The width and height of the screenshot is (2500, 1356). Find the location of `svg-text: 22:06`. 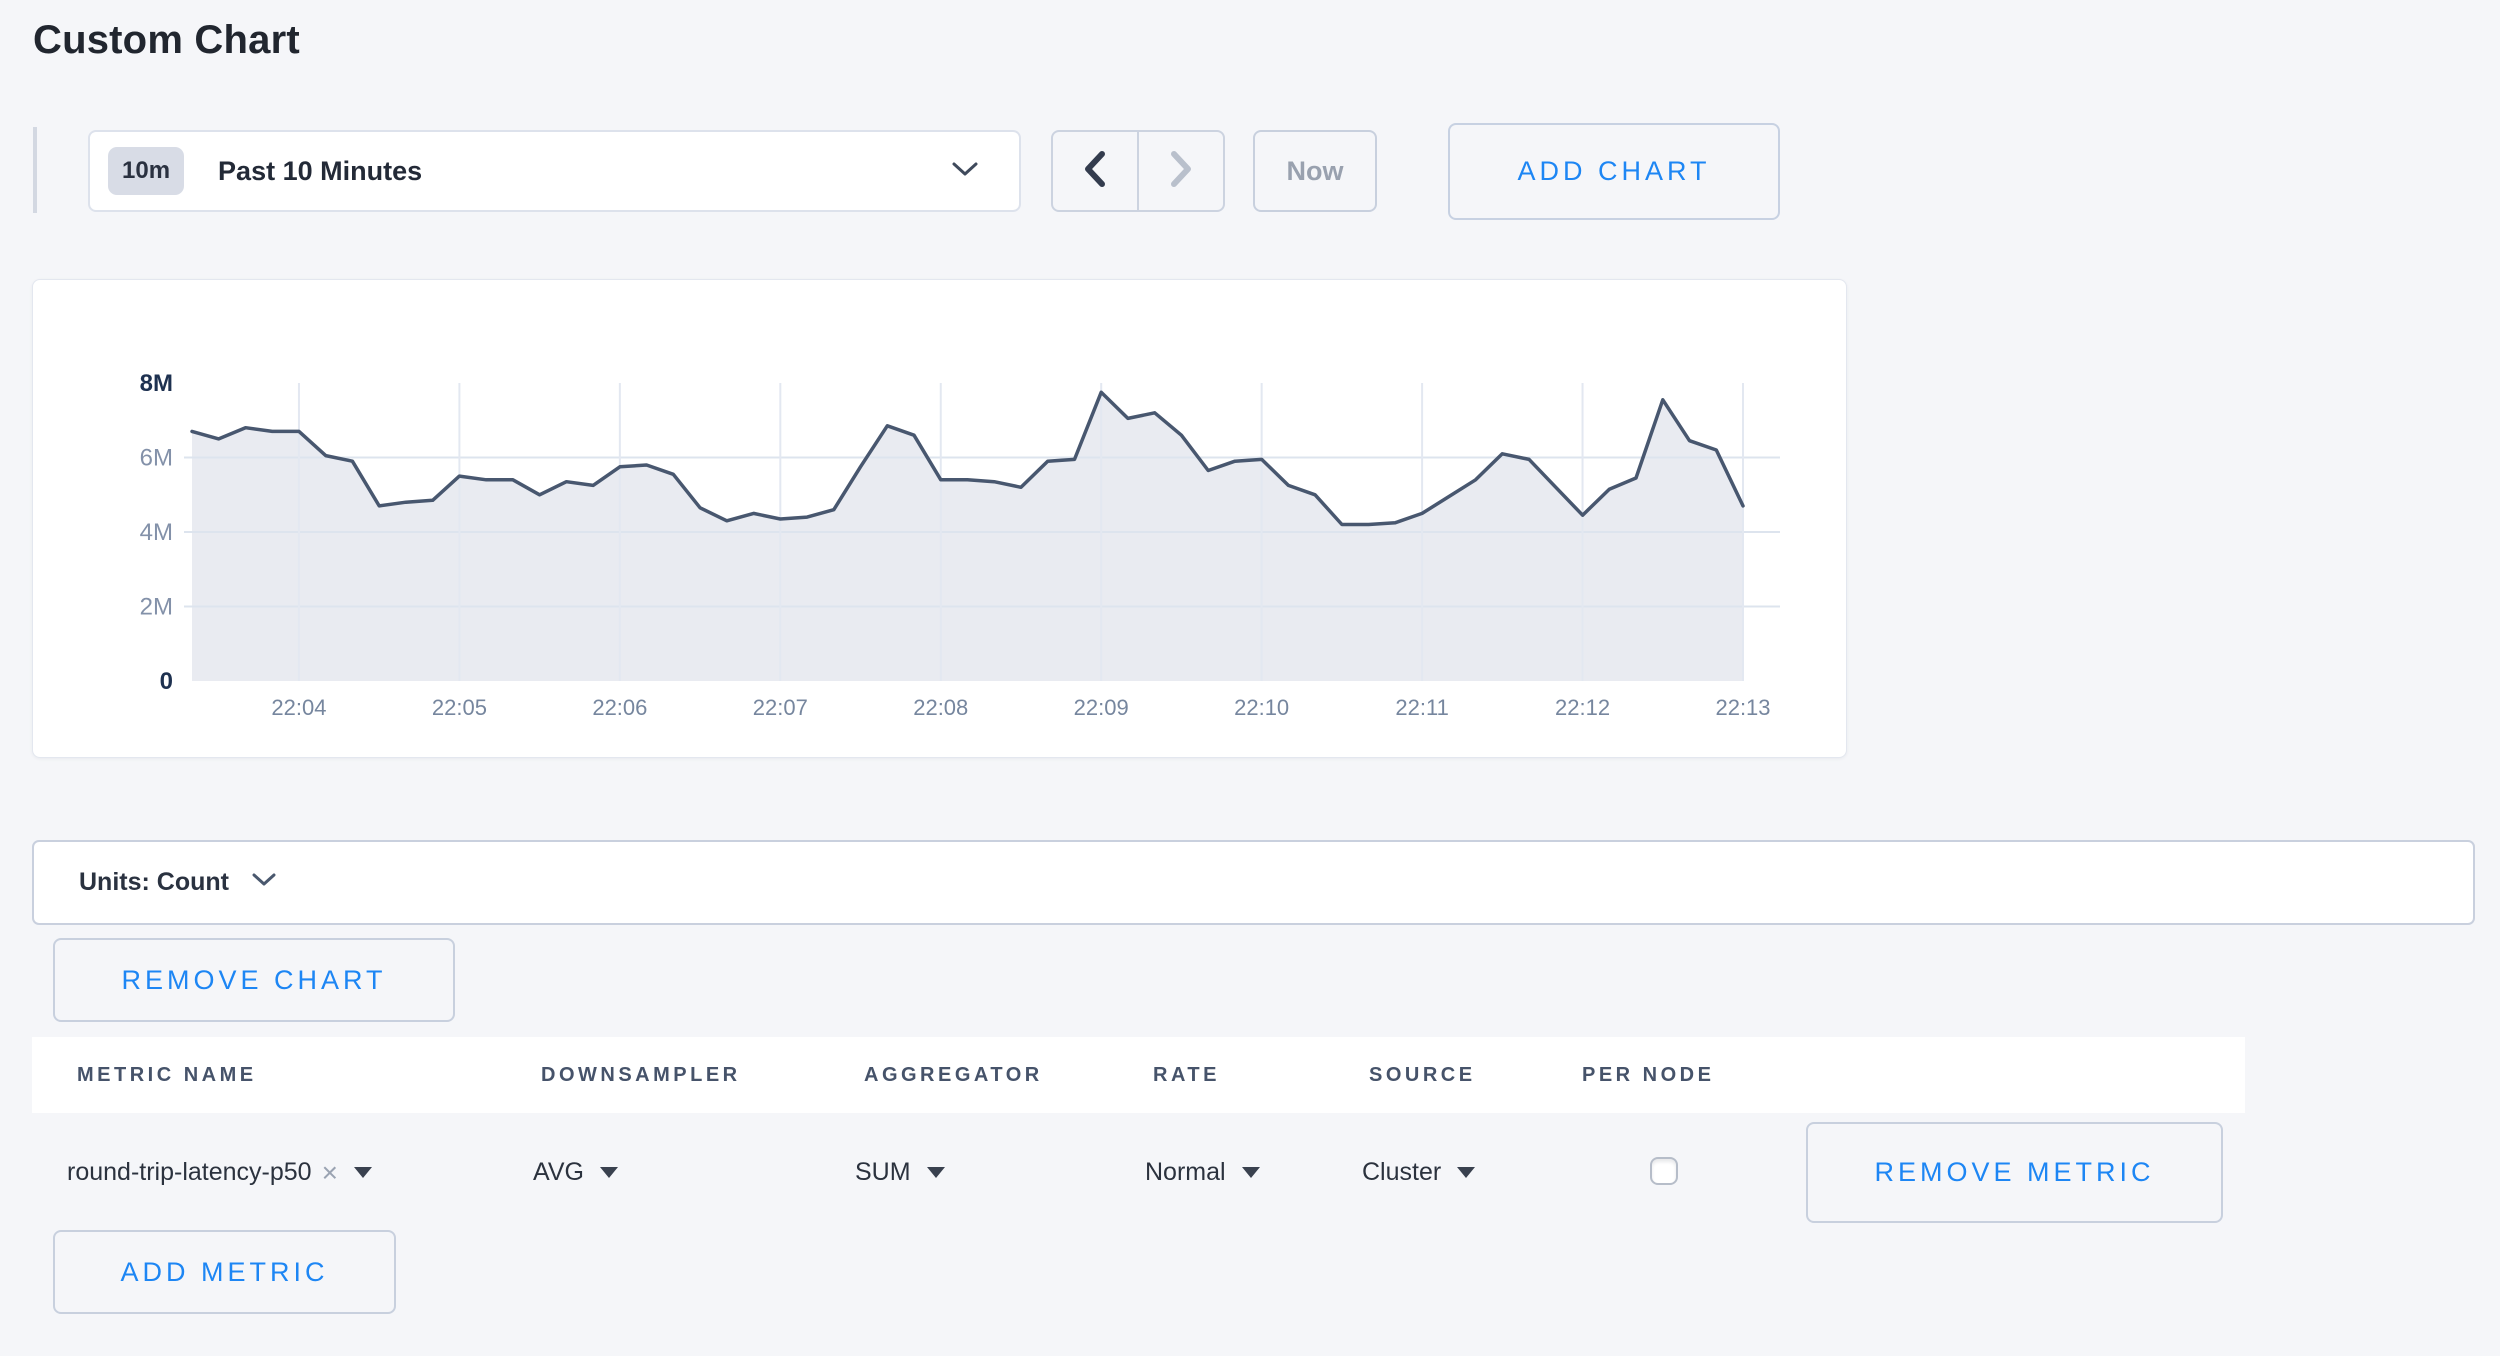

svg-text: 22:06 is located at coordinates (619, 707).